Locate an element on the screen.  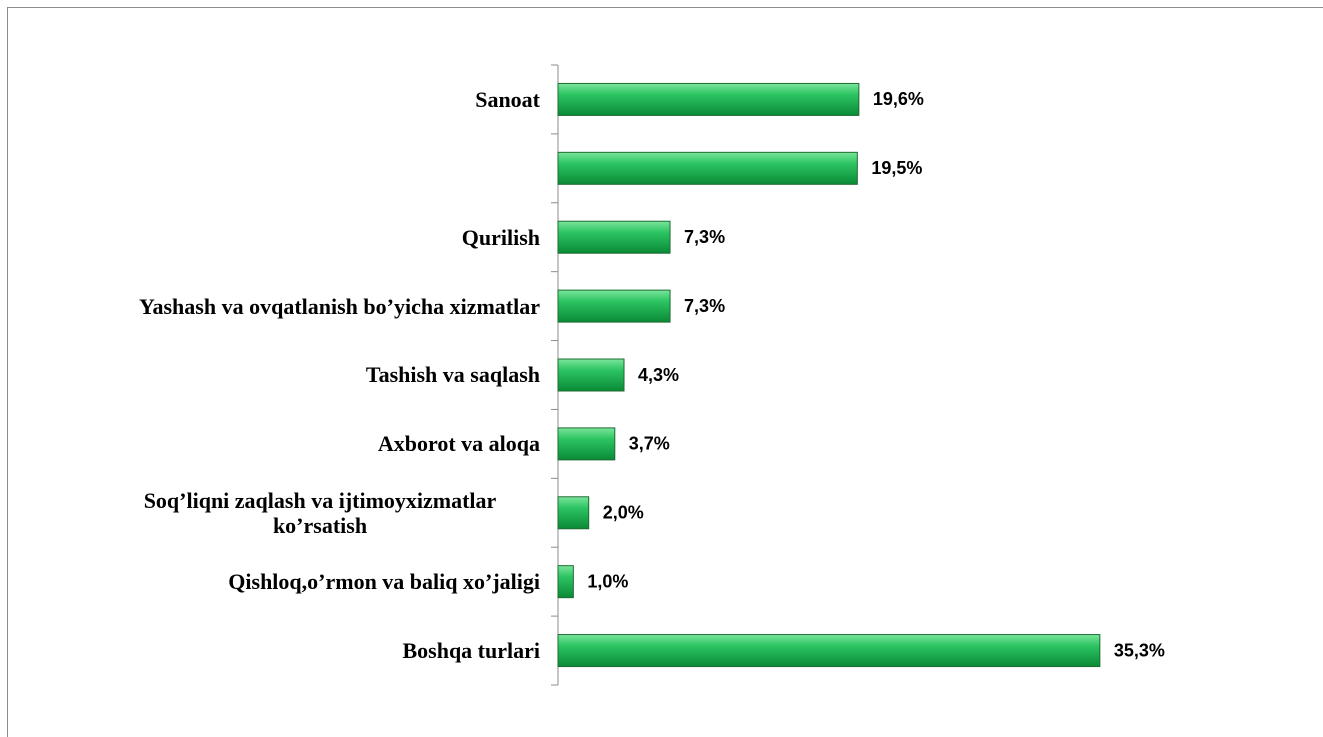
category-text: Tashish va saqlash is located at coordinates (452, 375).